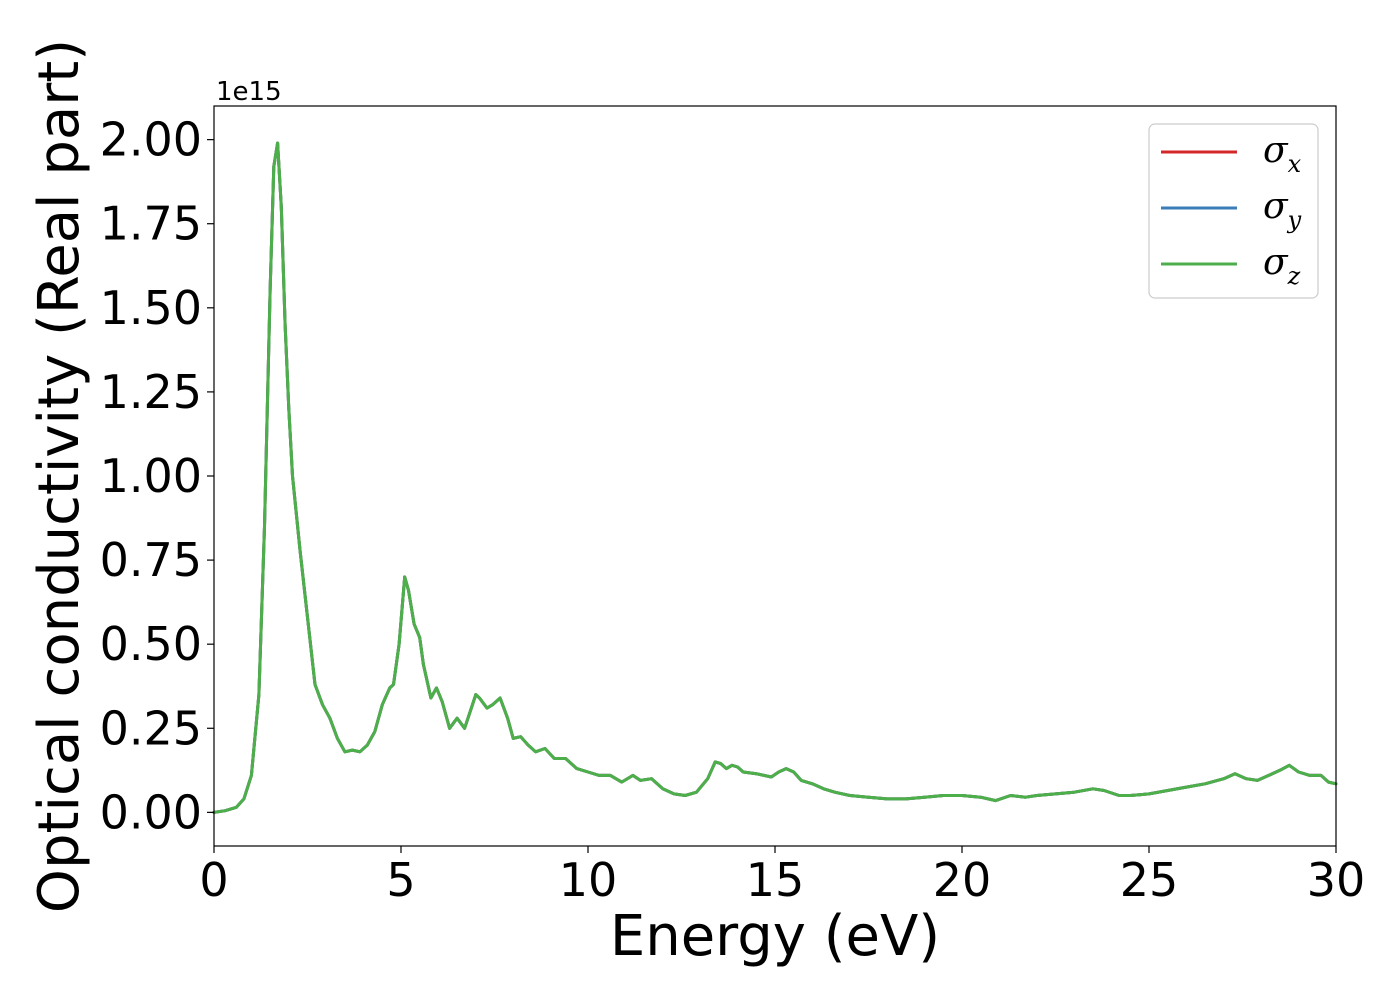  What do you see at coordinates (1294, 220) in the screenshot?
I see `legend-subscript: y` at bounding box center [1294, 220].